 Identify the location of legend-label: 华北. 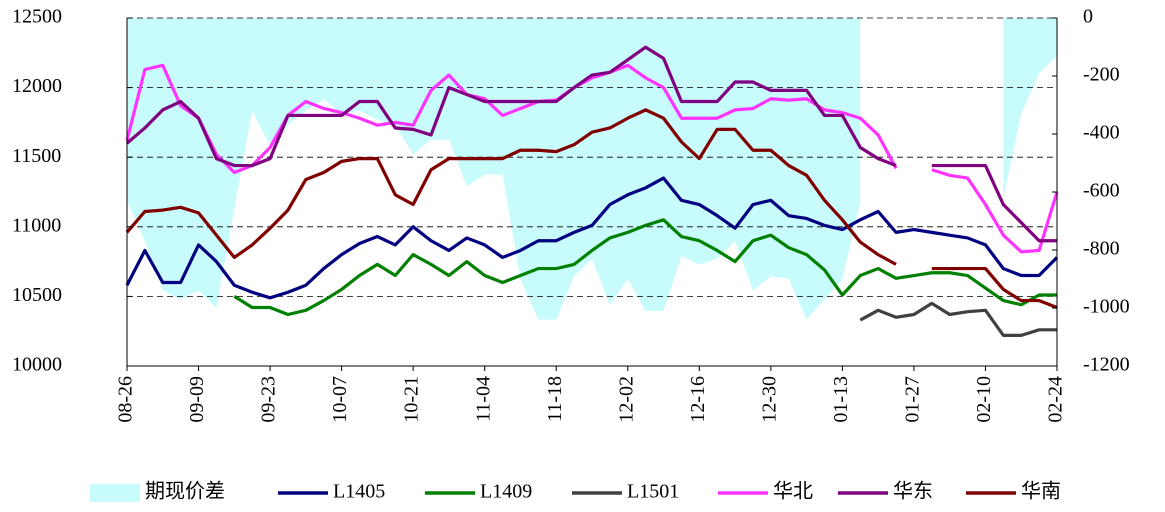
(793, 491).